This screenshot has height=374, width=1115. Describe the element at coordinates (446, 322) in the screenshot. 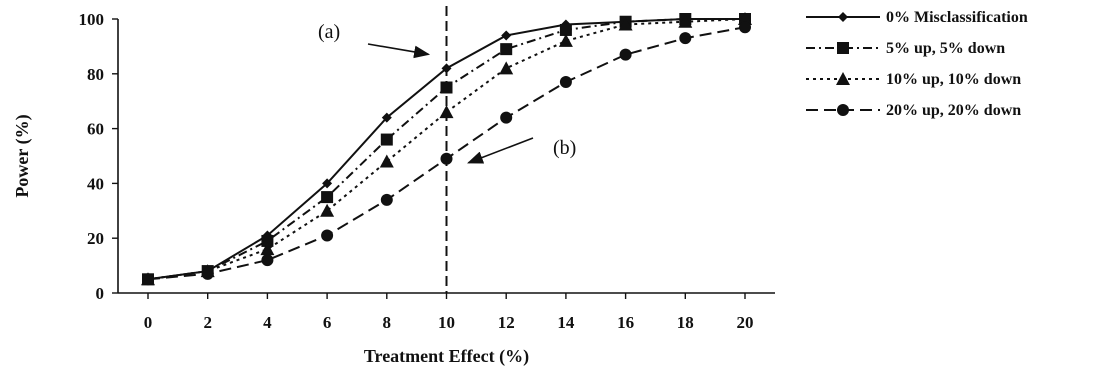

I see `x-tick-label: 10` at that location.